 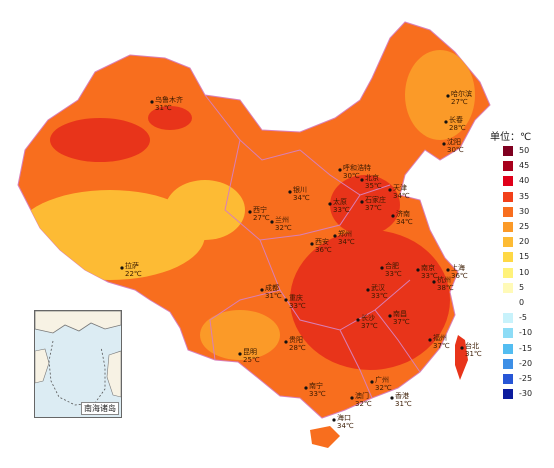 What do you see at coordinates (132, 265) in the screenshot?
I see `city-name: 拉萨` at bounding box center [132, 265].